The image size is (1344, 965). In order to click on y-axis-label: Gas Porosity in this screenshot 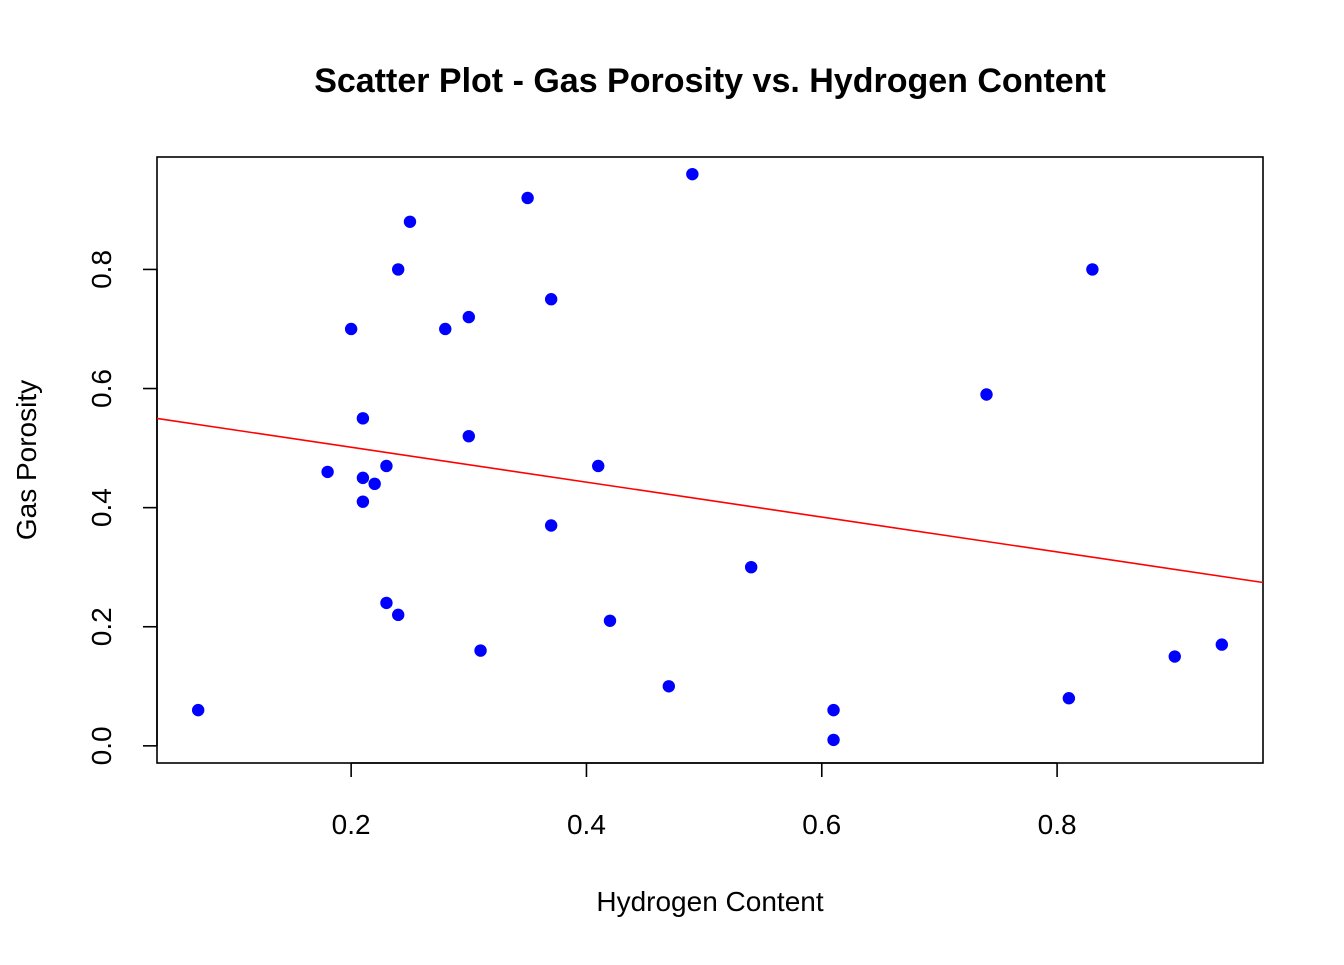, I will do `click(26, 460)`.